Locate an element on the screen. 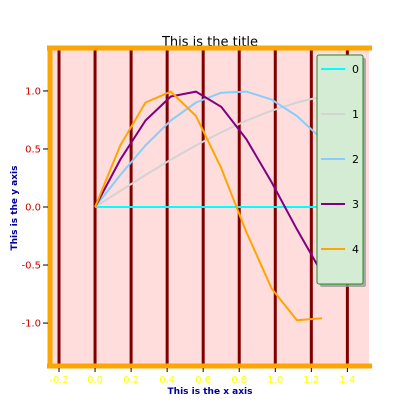 Image resolution: width=409 pixels, height=411 pixels. y-tick-label-4: -1.0 is located at coordinates (31, 324).